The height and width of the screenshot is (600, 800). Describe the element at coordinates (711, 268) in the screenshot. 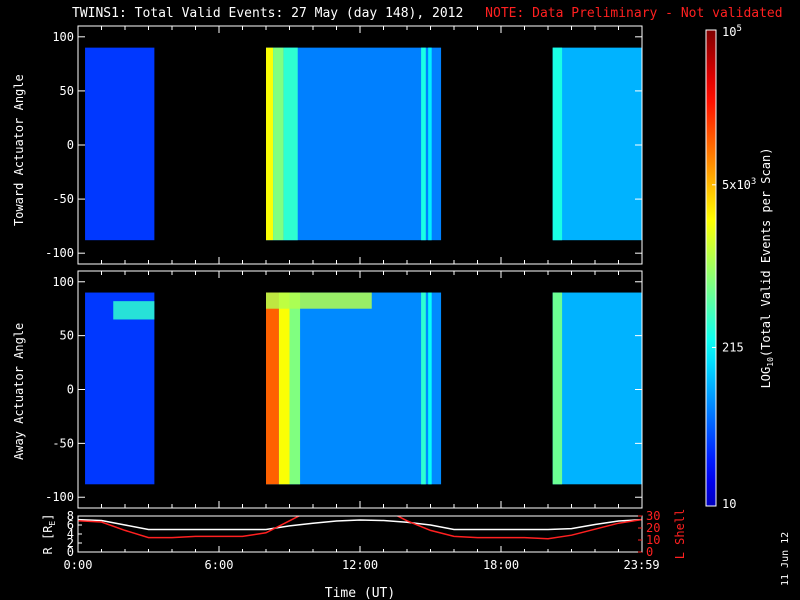

I see `colorbar` at that location.